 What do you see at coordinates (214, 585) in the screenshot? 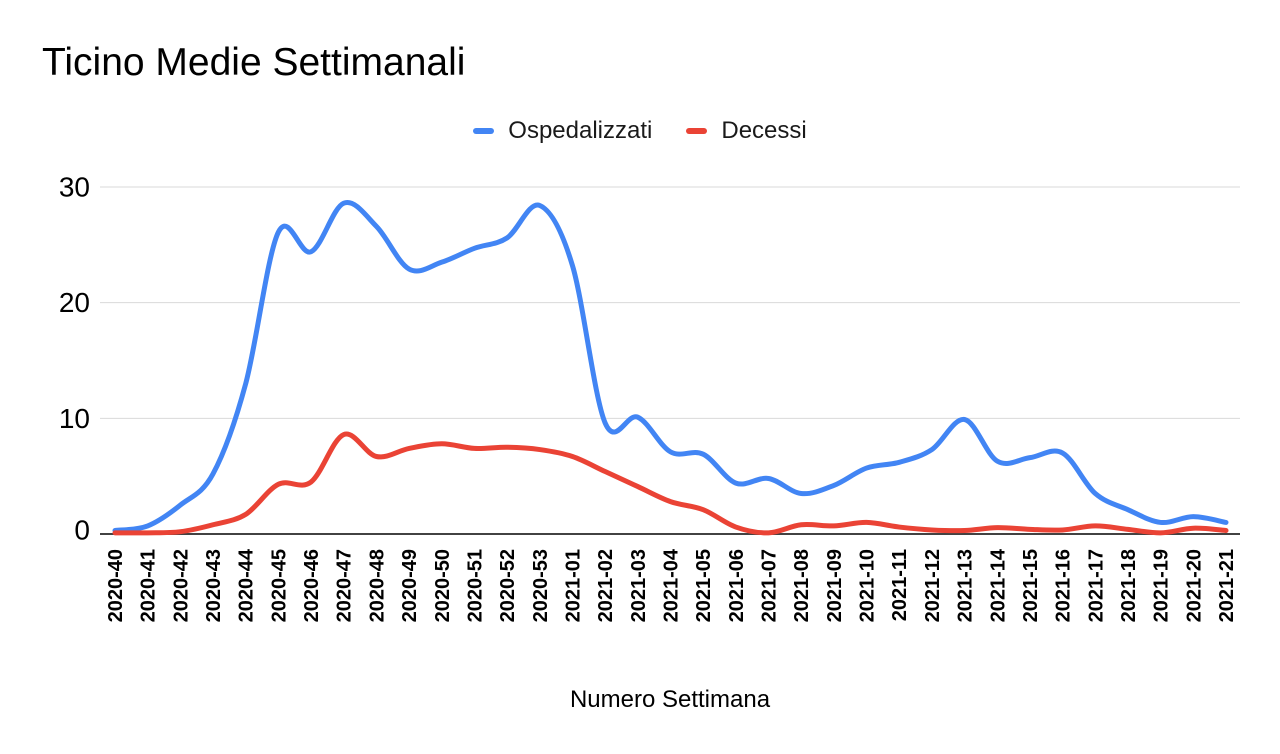
I see `x-tick-label: 2020-43` at bounding box center [214, 585].